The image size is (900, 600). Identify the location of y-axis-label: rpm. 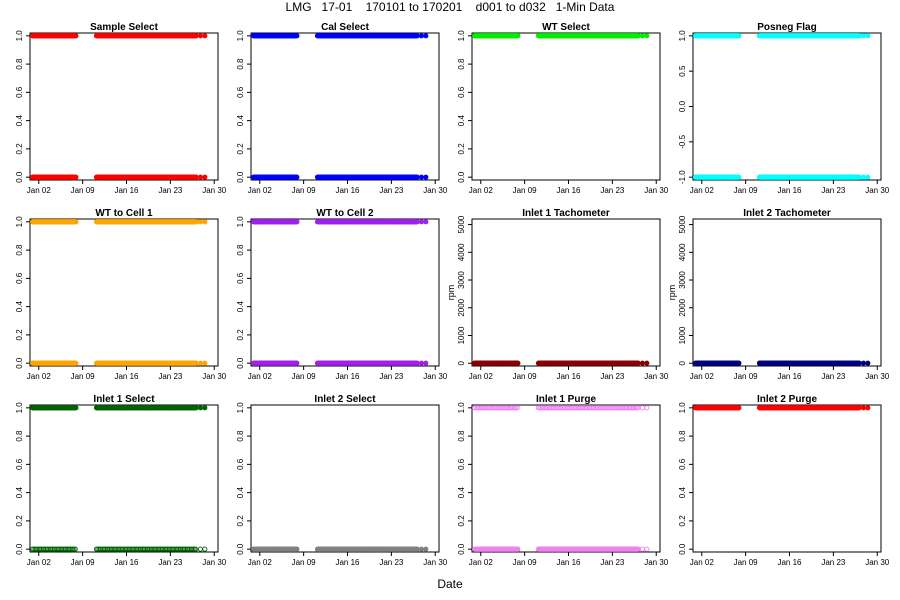
(451, 293).